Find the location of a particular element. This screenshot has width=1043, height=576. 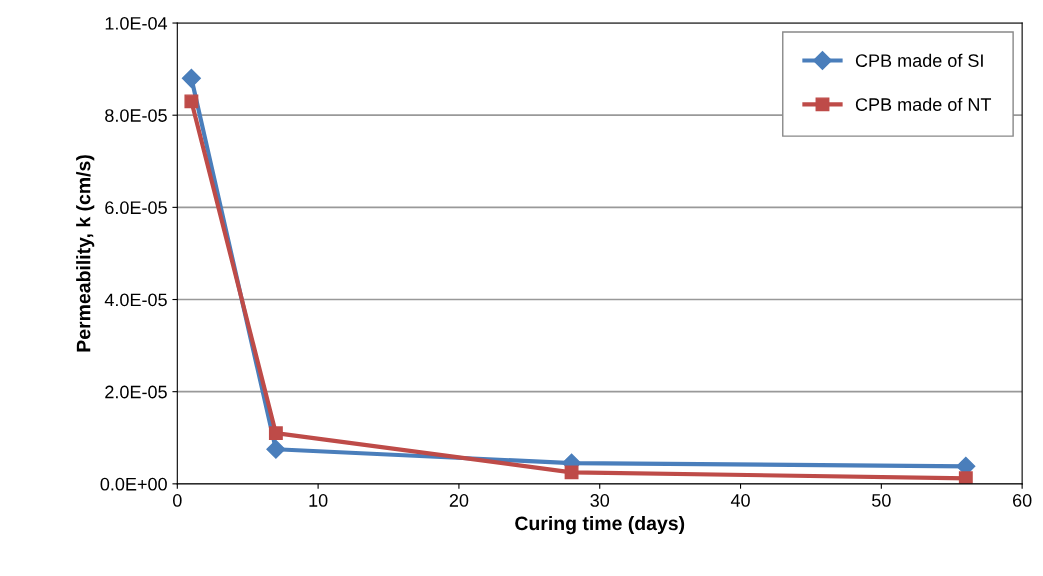

y-tick-label: 2.0E-05 is located at coordinates (136, 392).